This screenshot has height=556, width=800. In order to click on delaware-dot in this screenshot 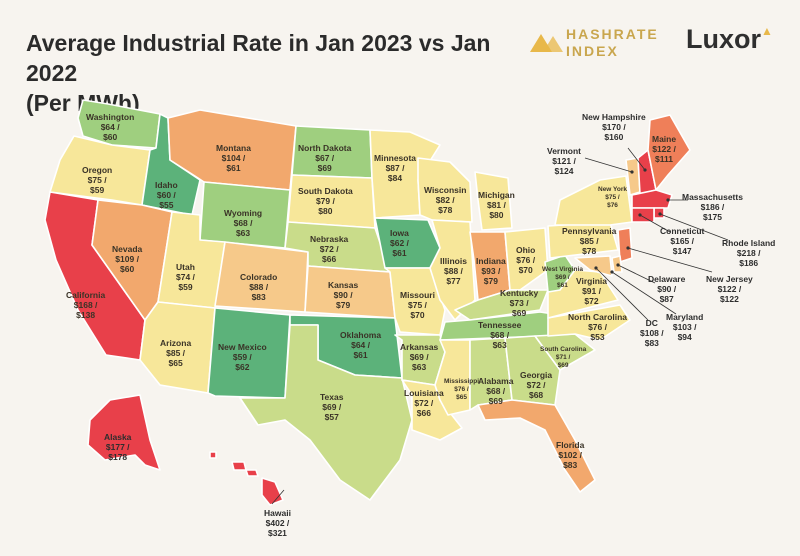, I will do `click(618, 265)`.